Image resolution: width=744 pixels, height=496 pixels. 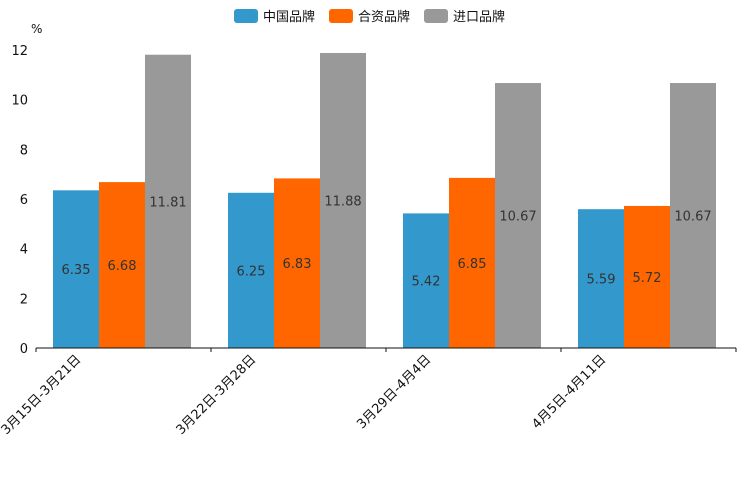 I want to click on data-label-3-3: 10.67, so click(x=517, y=217).